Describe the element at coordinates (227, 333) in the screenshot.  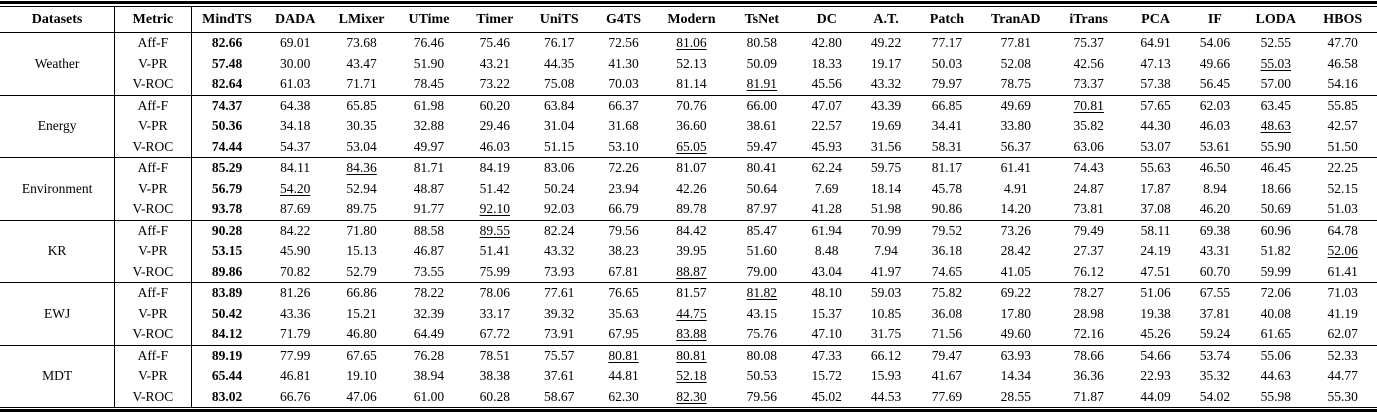
I see `value-cell: 84.12` at that location.